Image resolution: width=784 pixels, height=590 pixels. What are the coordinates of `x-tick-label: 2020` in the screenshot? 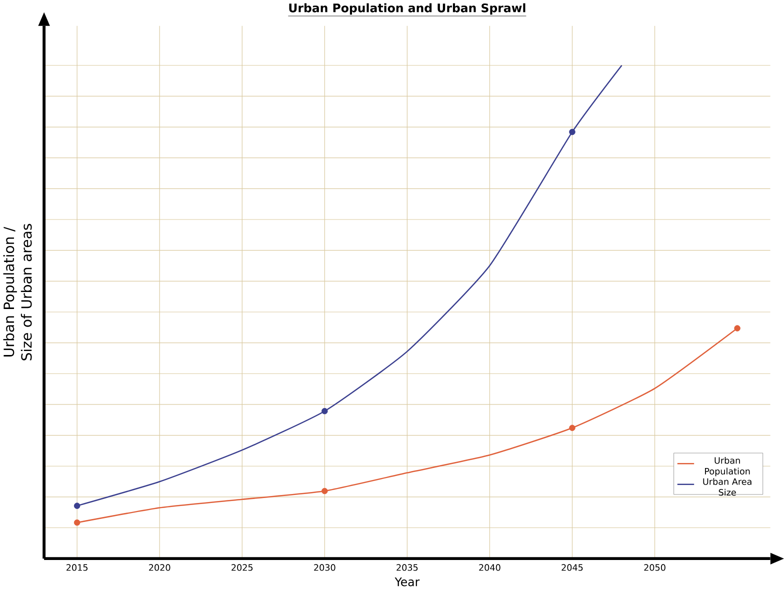 It's located at (159, 568).